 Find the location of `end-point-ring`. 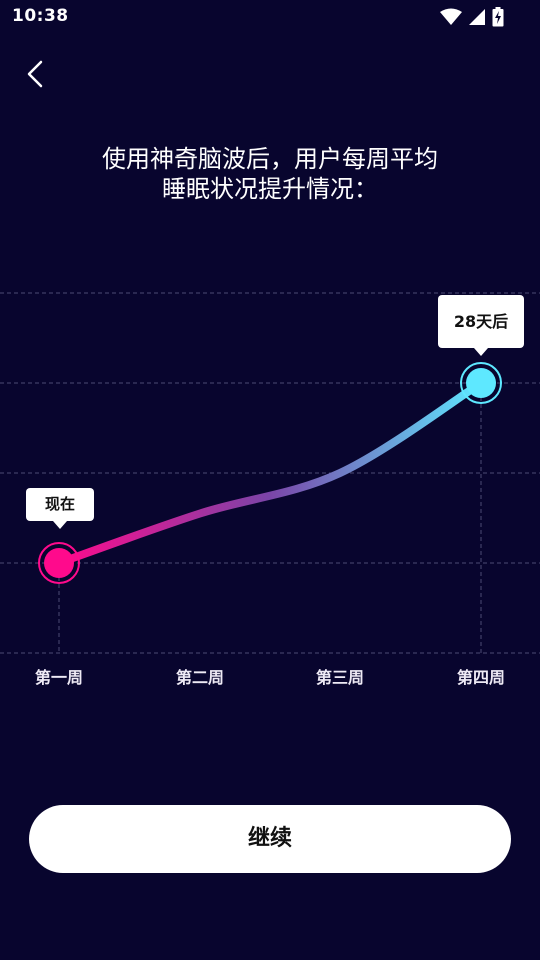

end-point-ring is located at coordinates (481, 383).